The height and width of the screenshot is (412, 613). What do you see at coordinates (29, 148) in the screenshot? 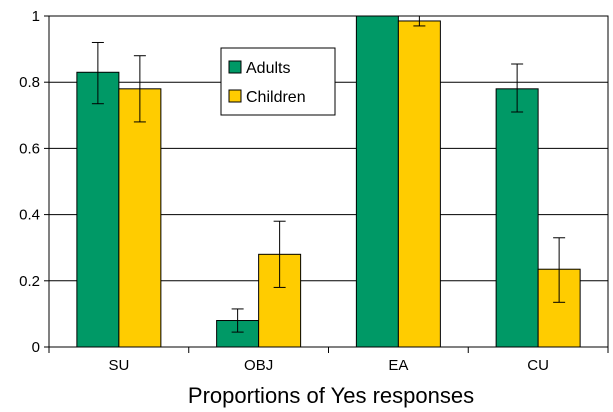
I see `y-tick-label: 0.6` at bounding box center [29, 148].